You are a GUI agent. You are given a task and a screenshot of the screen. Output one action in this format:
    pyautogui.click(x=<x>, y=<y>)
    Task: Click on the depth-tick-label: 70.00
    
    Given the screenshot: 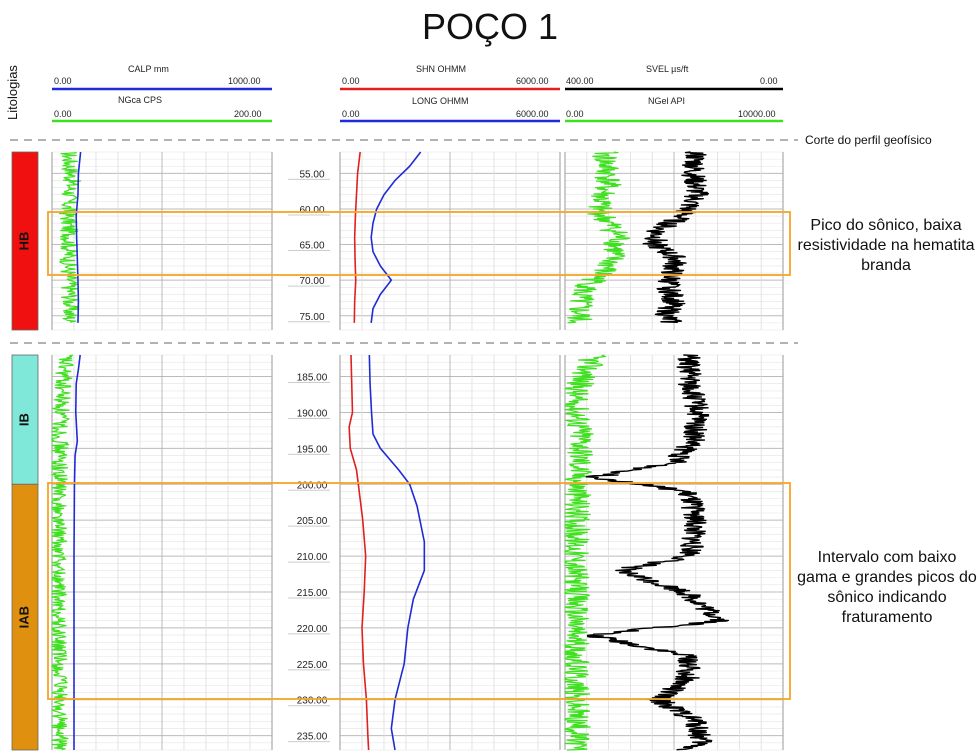 What is the action you would take?
    pyautogui.click(x=311, y=281)
    